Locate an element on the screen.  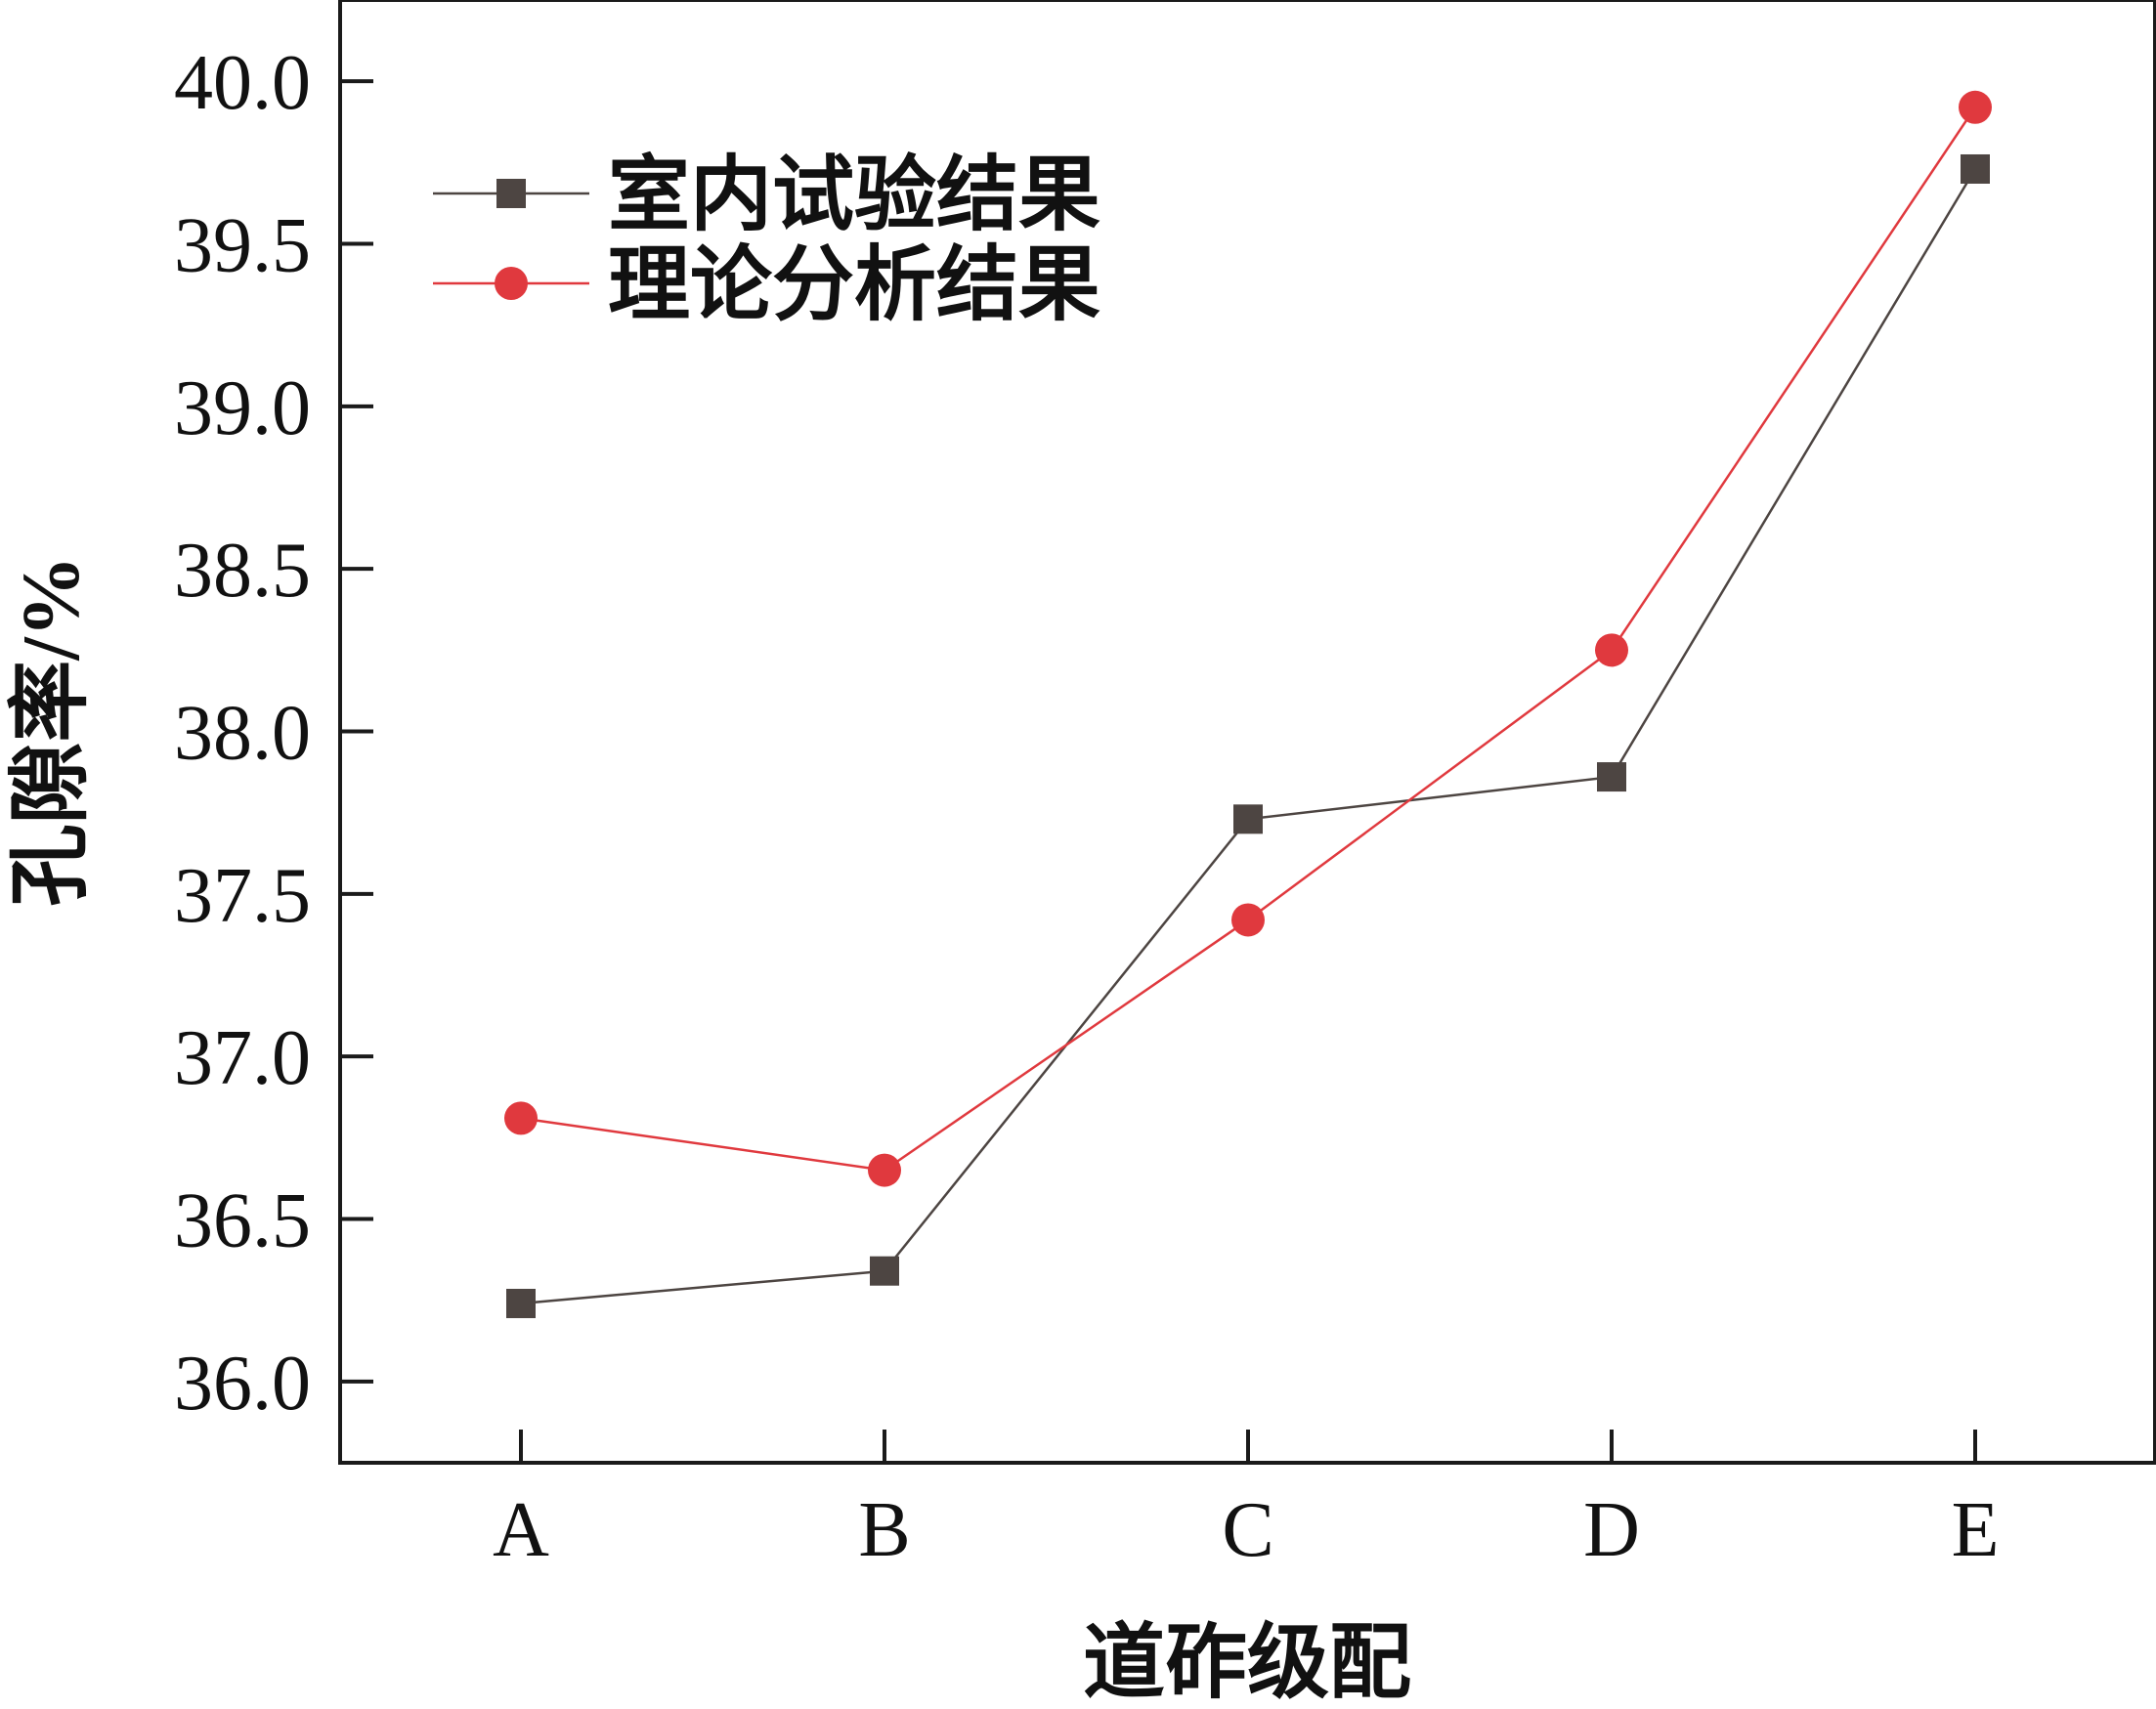
legend-marker-square is located at coordinates (511, 194).